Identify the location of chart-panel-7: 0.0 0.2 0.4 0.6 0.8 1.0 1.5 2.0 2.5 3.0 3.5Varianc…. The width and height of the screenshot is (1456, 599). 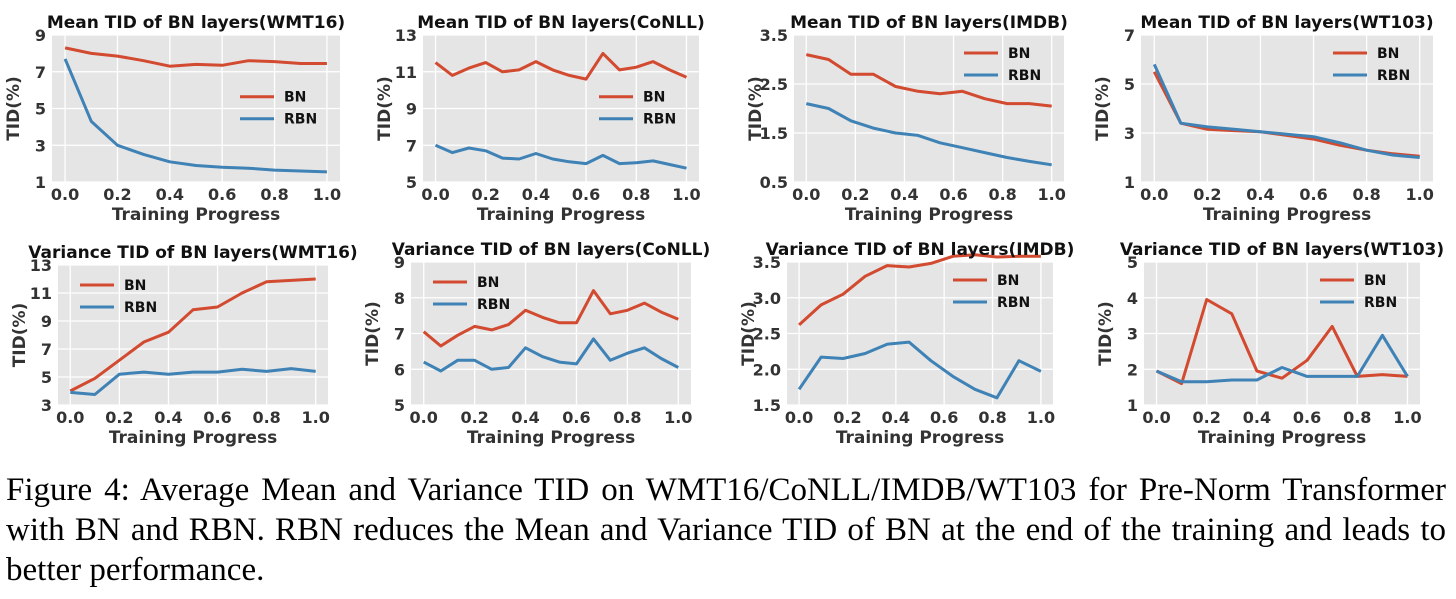
(906, 344).